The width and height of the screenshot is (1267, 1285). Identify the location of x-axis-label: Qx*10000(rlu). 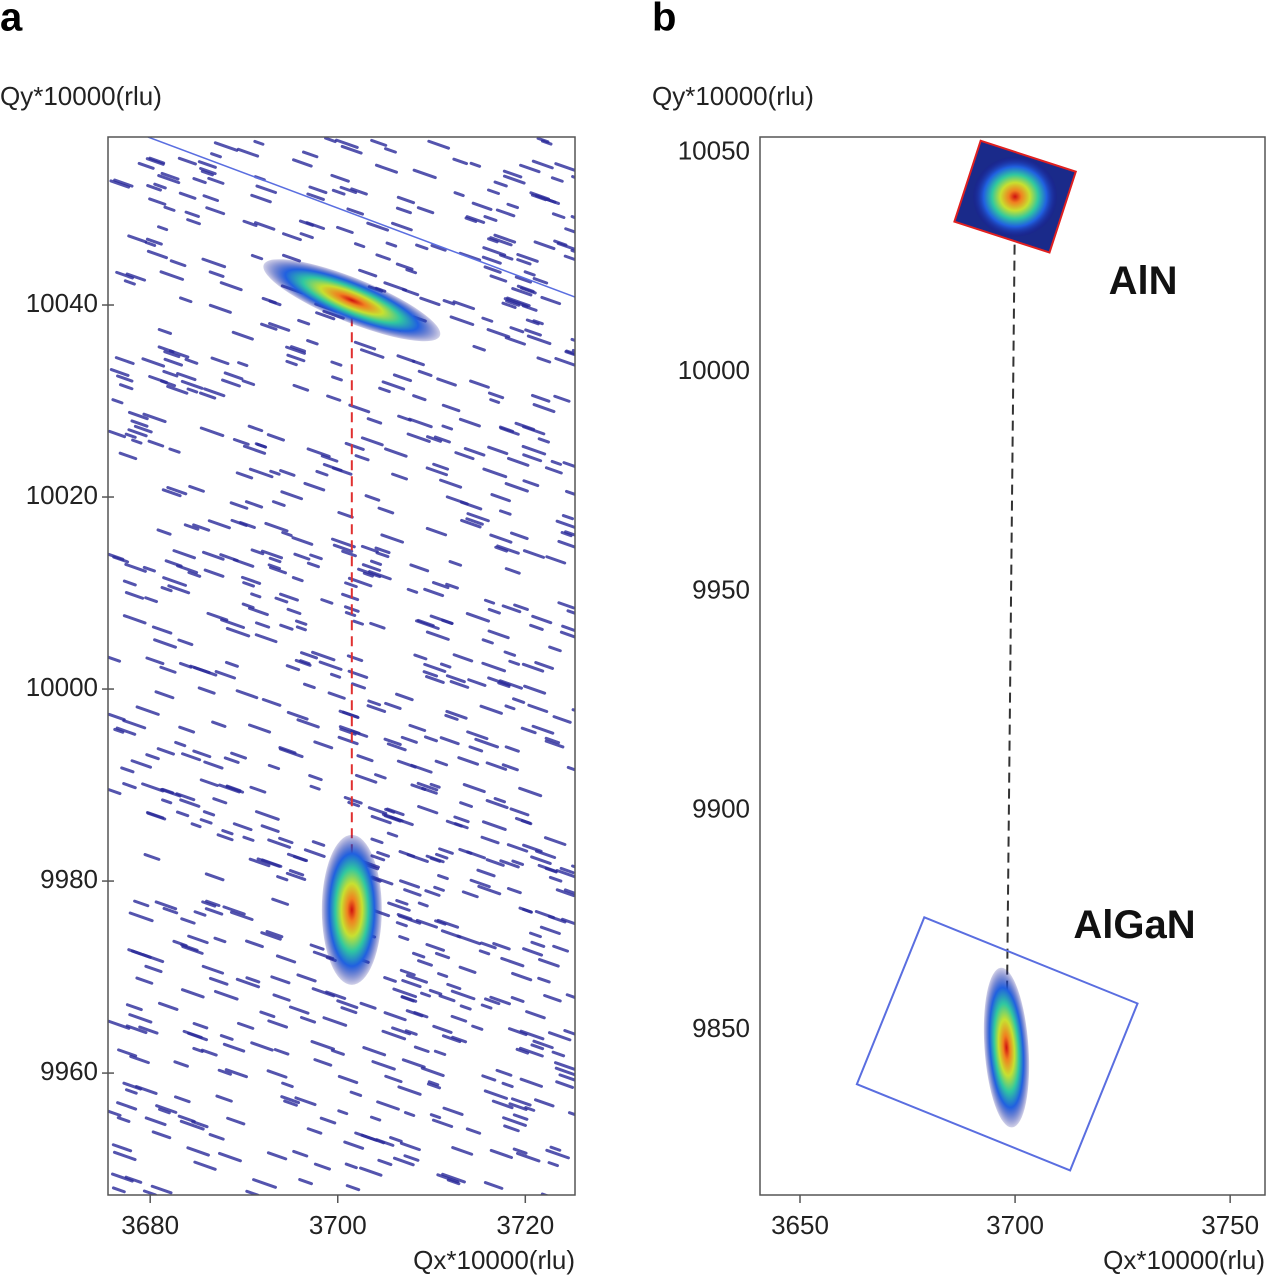
(494, 1260).